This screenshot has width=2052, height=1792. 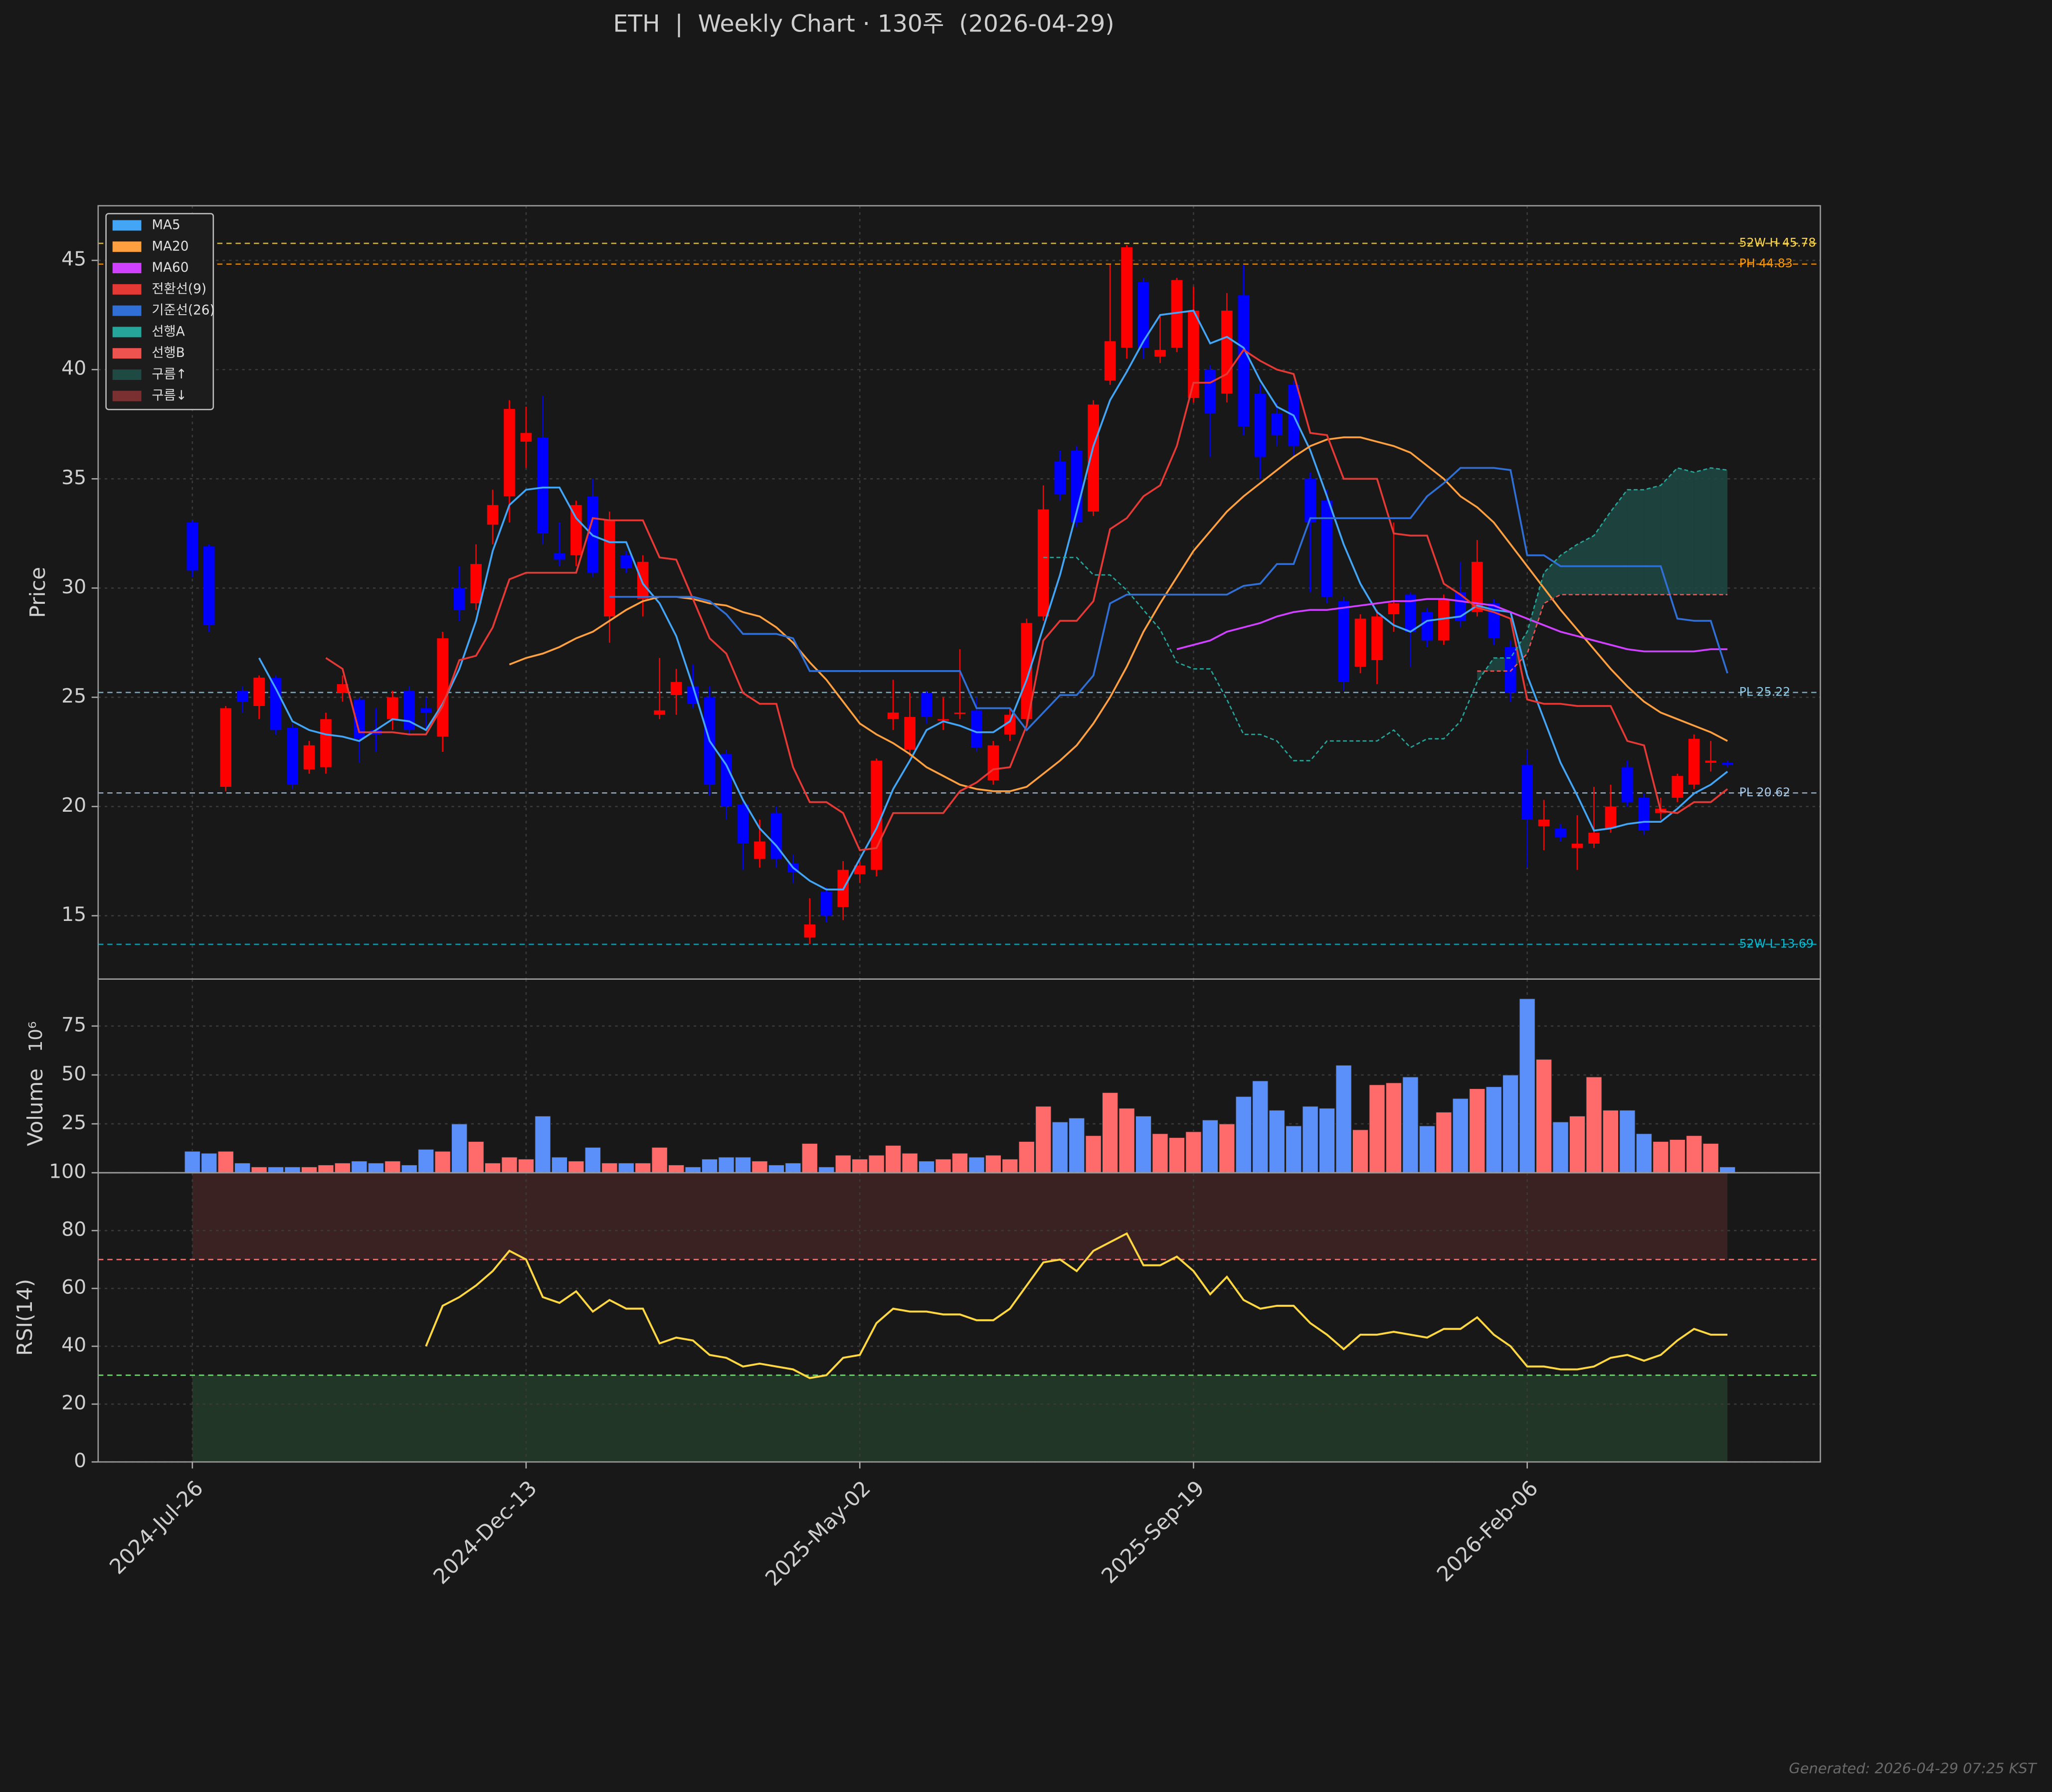 I want to click on y-tick-label: 45, so click(x=73, y=259).